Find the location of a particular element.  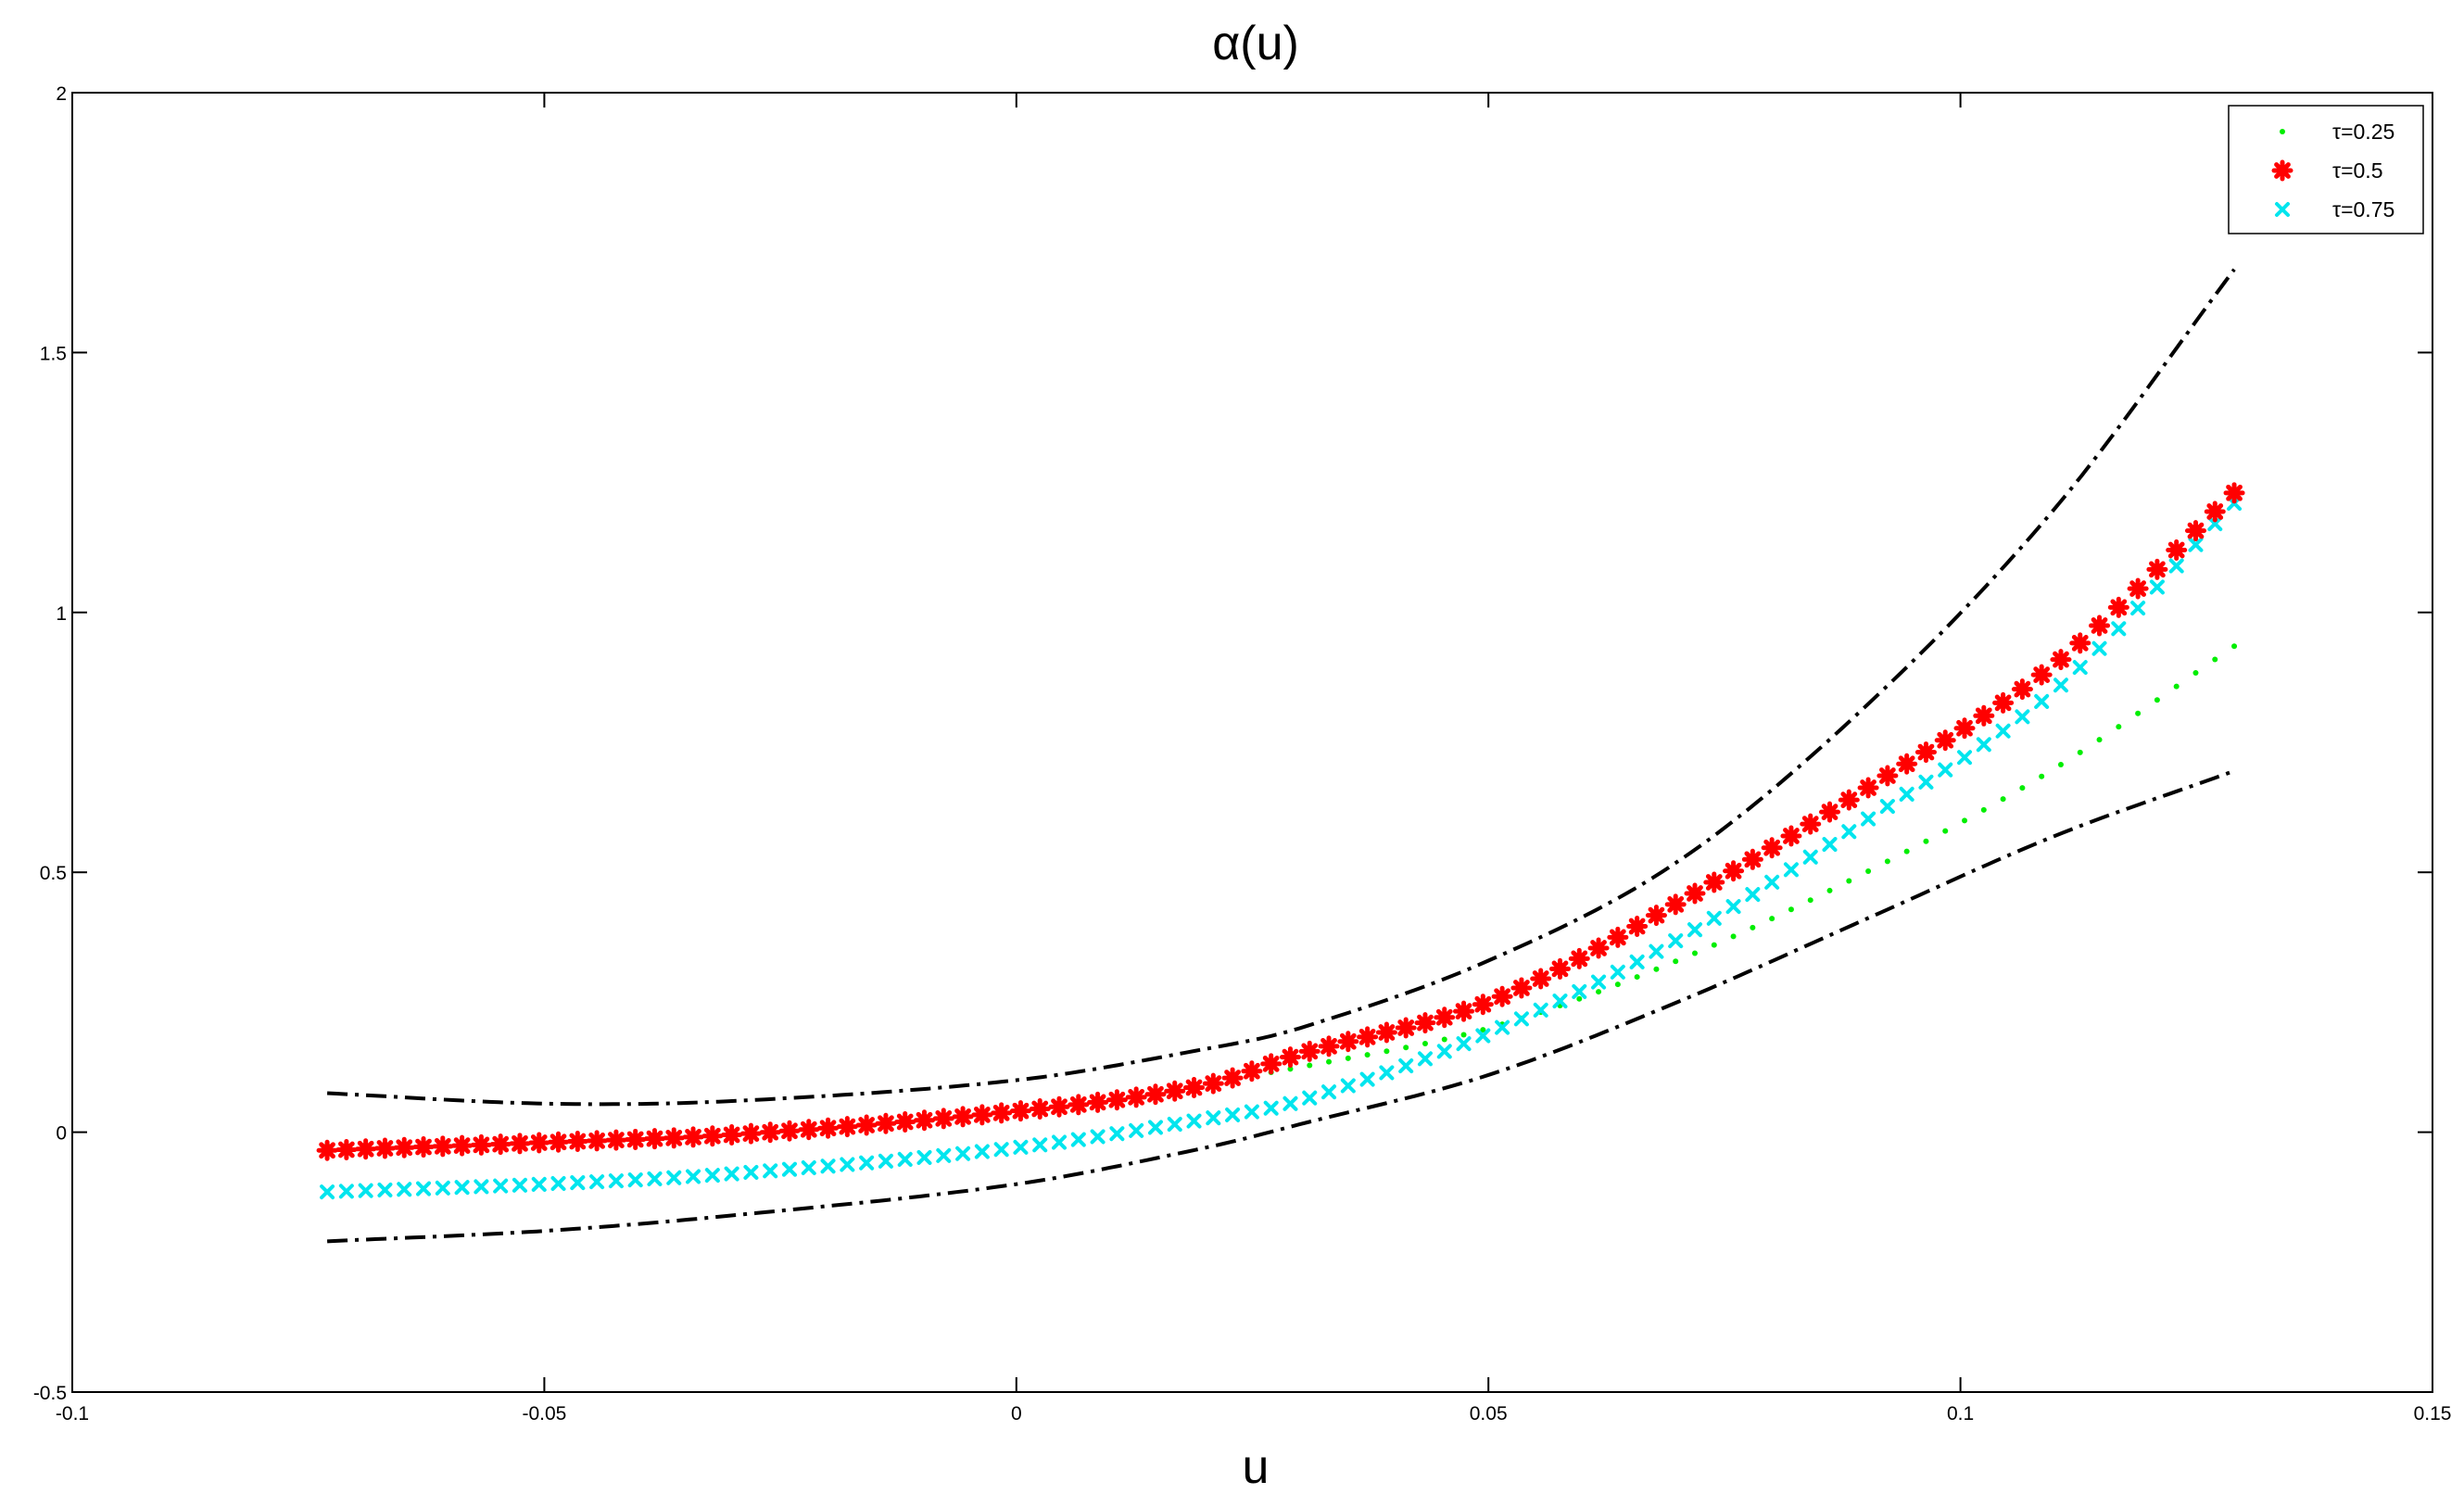

y-tick-label: 2 is located at coordinates (62, 94).